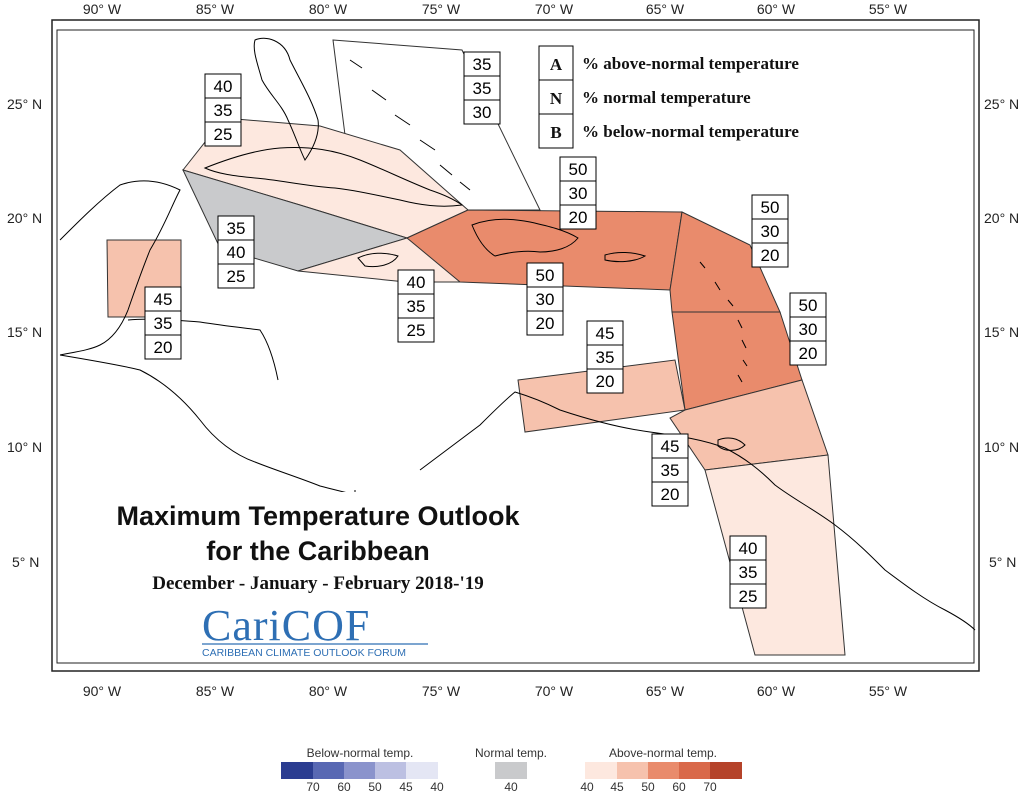  I want to click on legend-key-letter-b: B, so click(555, 132).